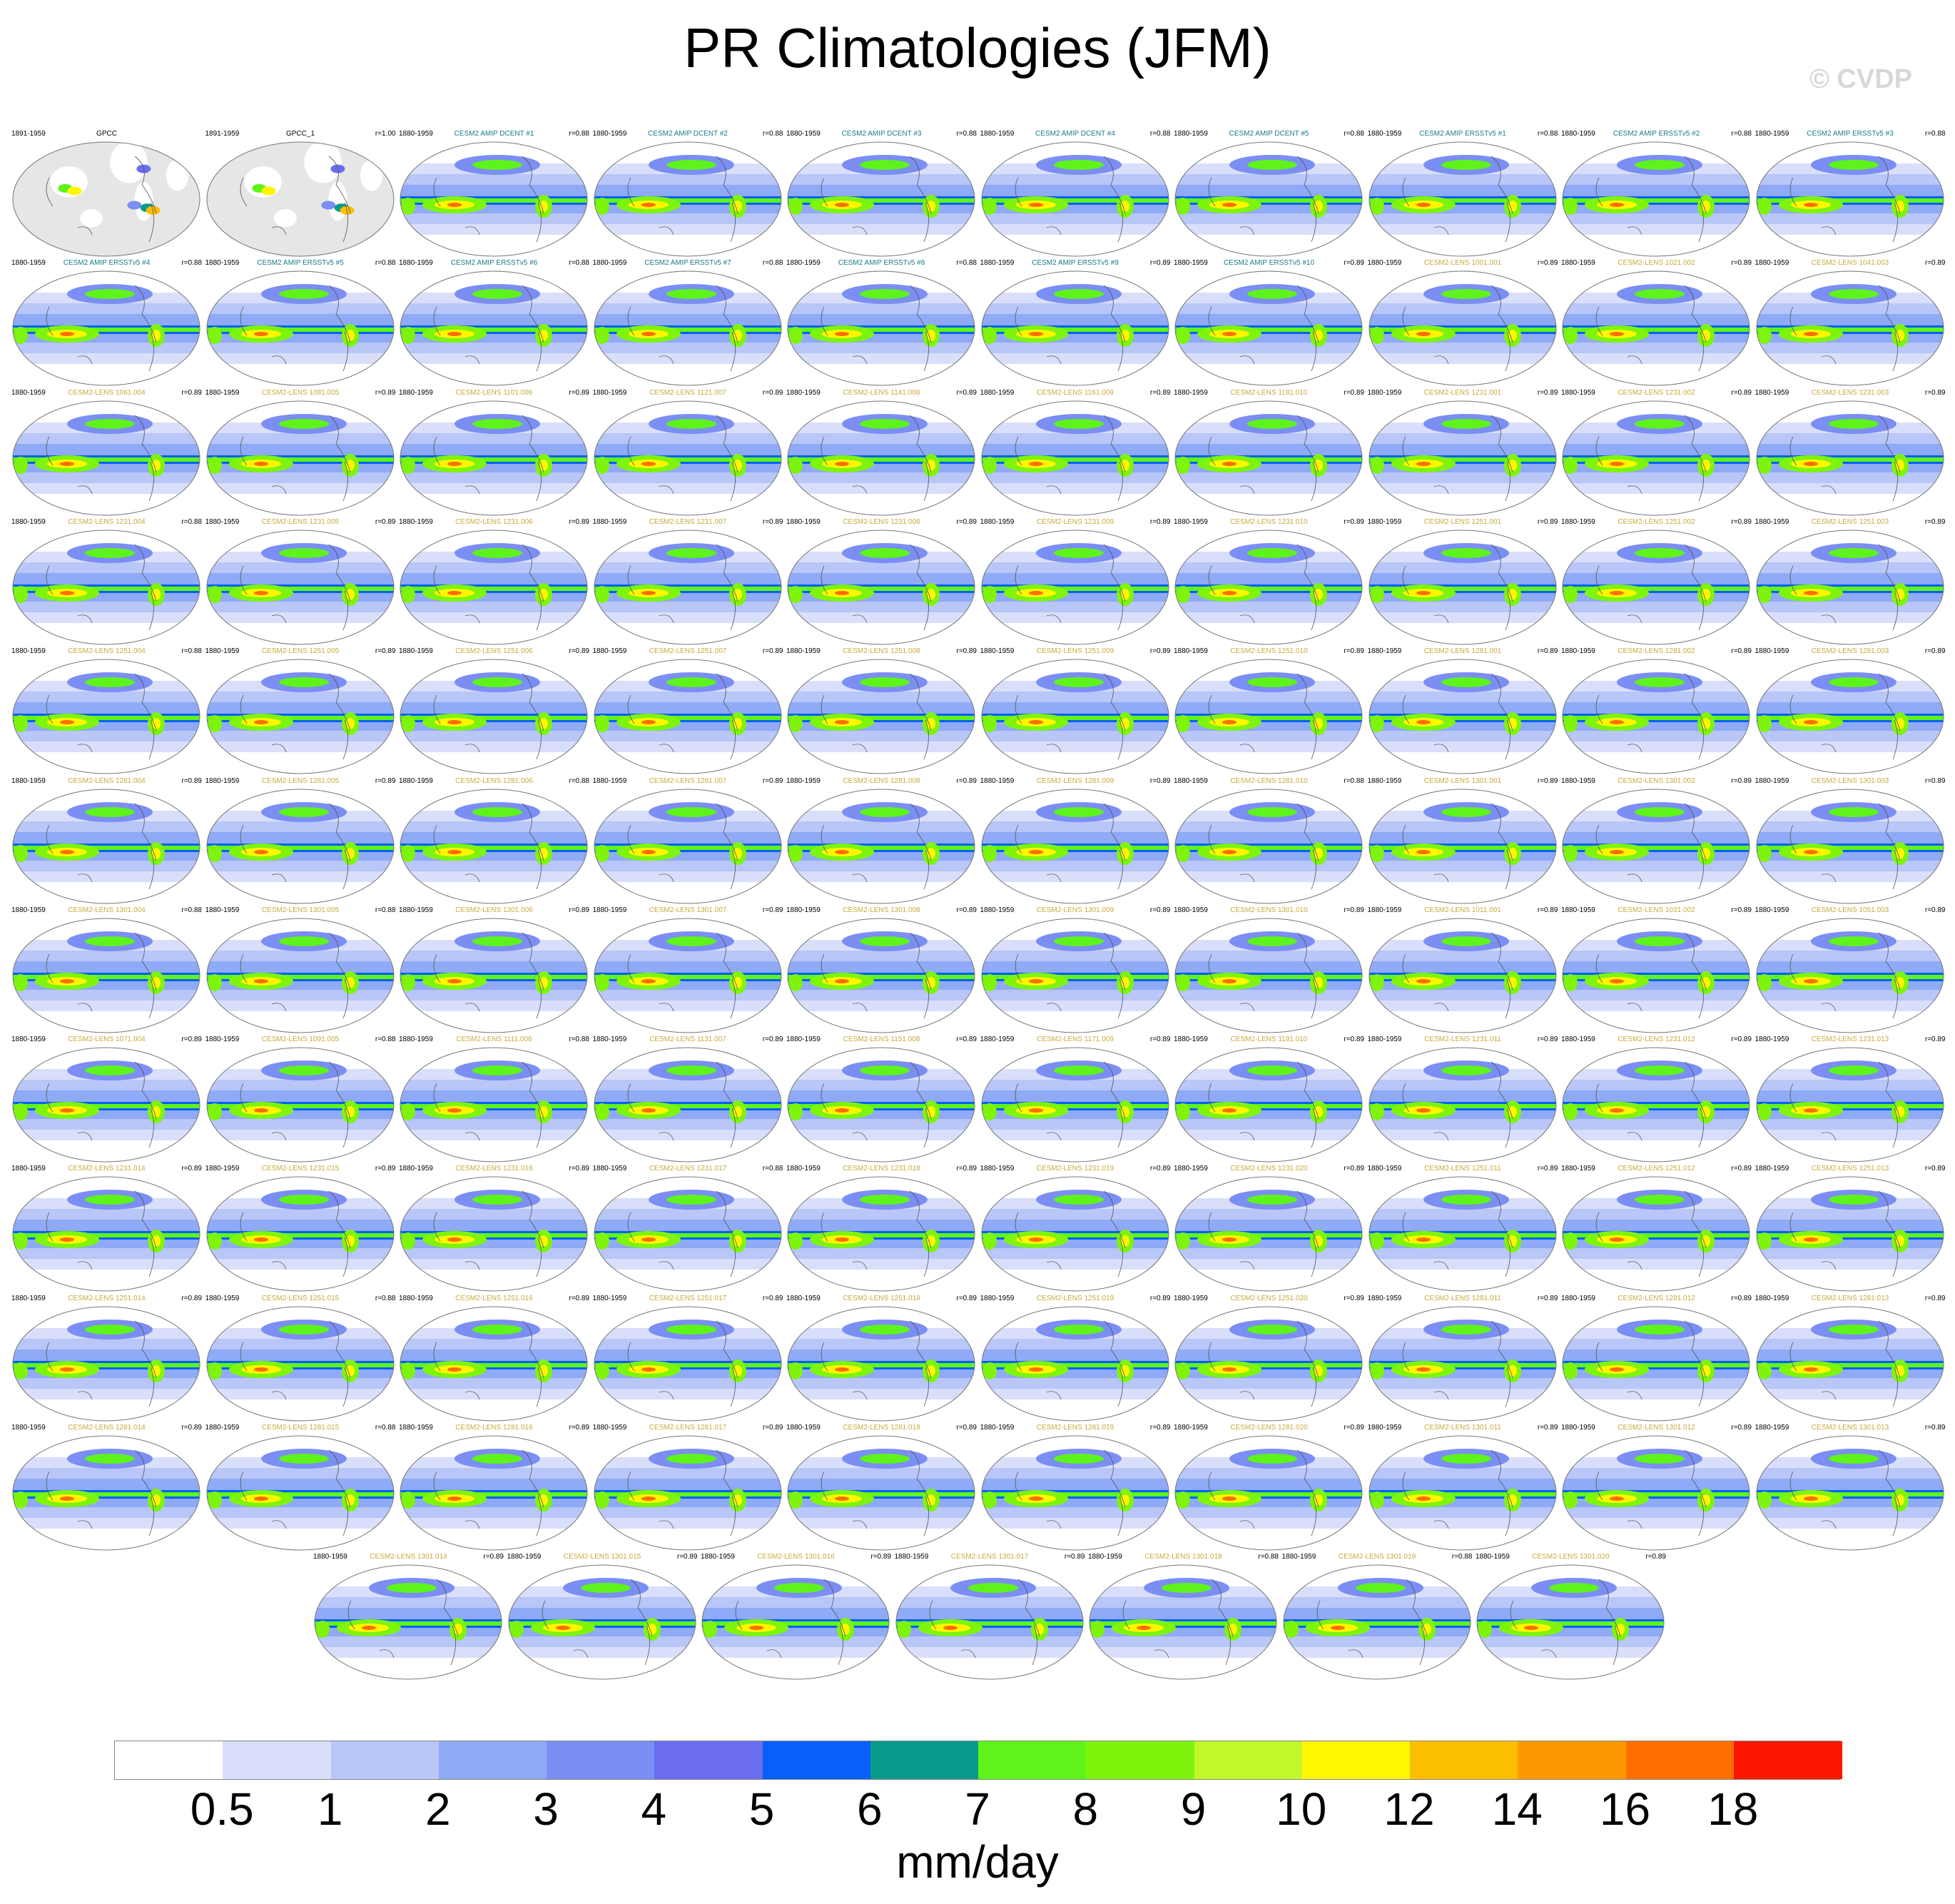 The image size is (1955, 1904). What do you see at coordinates (1850, 842) in the screenshot?
I see `map-panel: 1880-1959 CESM2-LENS 1301.003 r=0.89` at bounding box center [1850, 842].